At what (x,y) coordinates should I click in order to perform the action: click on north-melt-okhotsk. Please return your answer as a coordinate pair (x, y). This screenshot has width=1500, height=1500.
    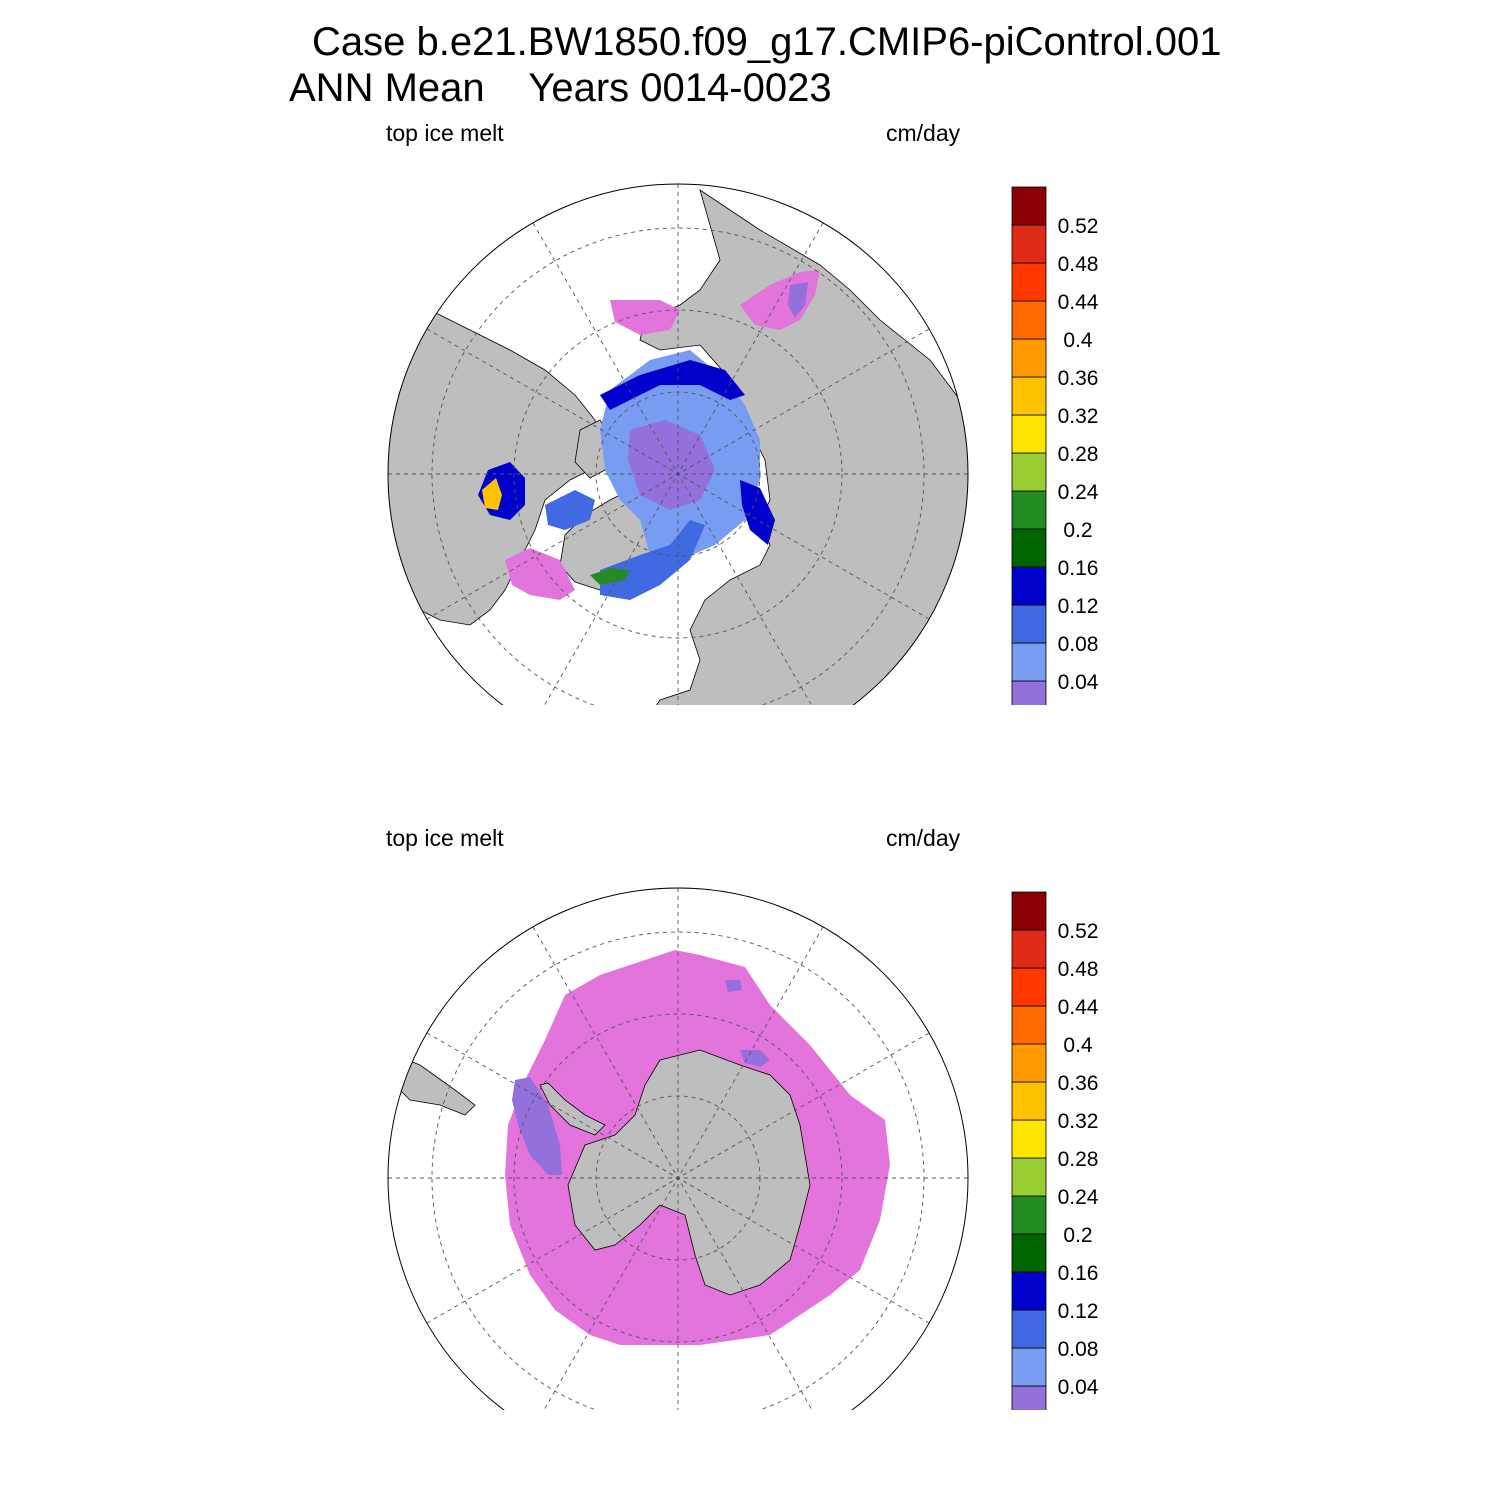
    Looking at the image, I should click on (645, 317).